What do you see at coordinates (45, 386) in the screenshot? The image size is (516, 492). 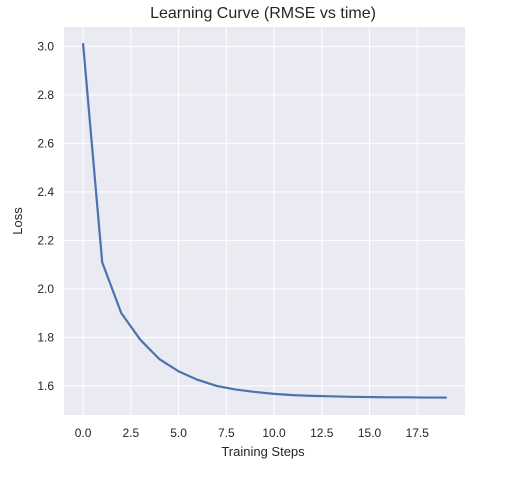 I see `y-tick-label: 1.6` at bounding box center [45, 386].